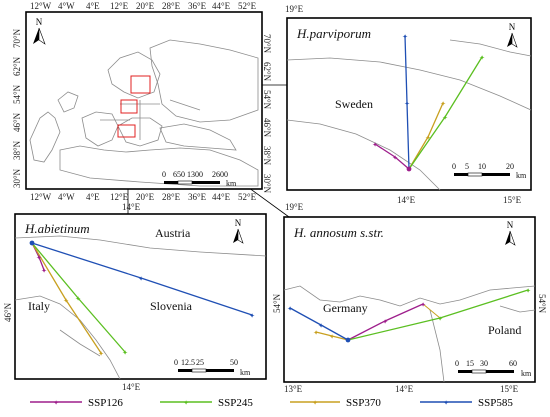  I want to click on annosum-lat-left: 54°N, so click(277, 303).